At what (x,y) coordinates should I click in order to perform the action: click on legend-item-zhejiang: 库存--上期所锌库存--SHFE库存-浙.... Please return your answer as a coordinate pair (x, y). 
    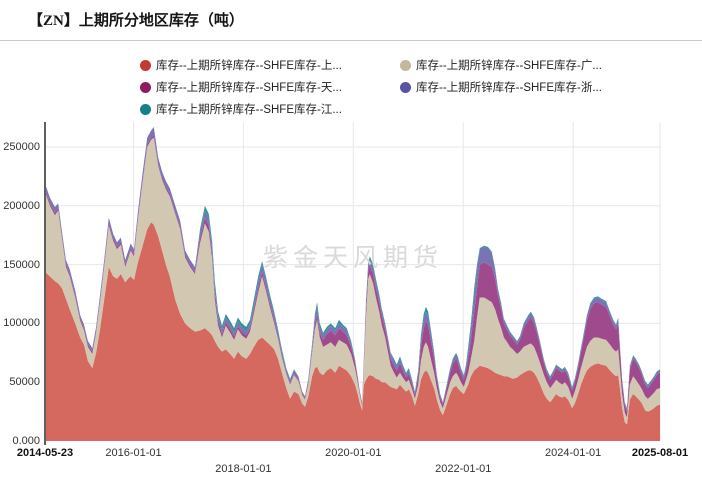
    Looking at the image, I should click on (501, 87).